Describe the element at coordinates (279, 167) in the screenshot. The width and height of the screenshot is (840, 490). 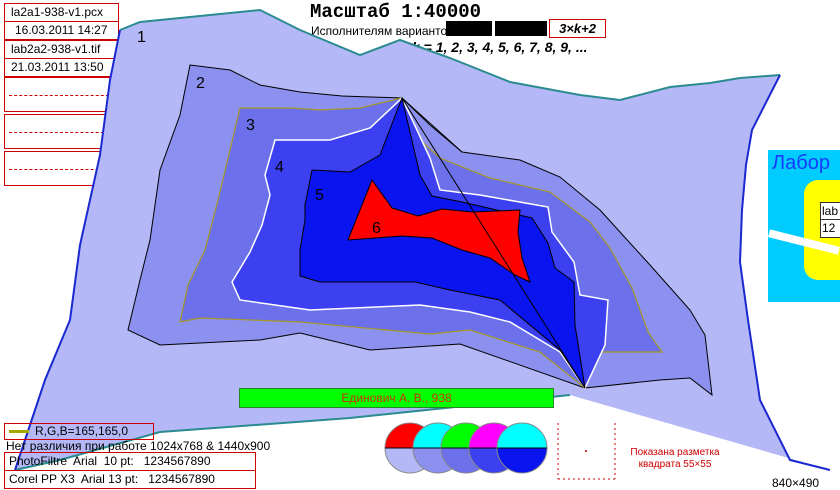
I see `zone-label-4: 4` at that location.